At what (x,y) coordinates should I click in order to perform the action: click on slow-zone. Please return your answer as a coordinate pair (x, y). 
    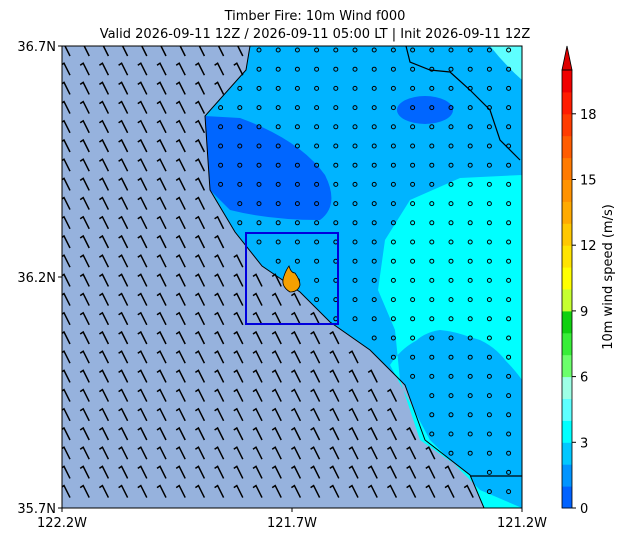
    Looking at the image, I should click on (268, 168).